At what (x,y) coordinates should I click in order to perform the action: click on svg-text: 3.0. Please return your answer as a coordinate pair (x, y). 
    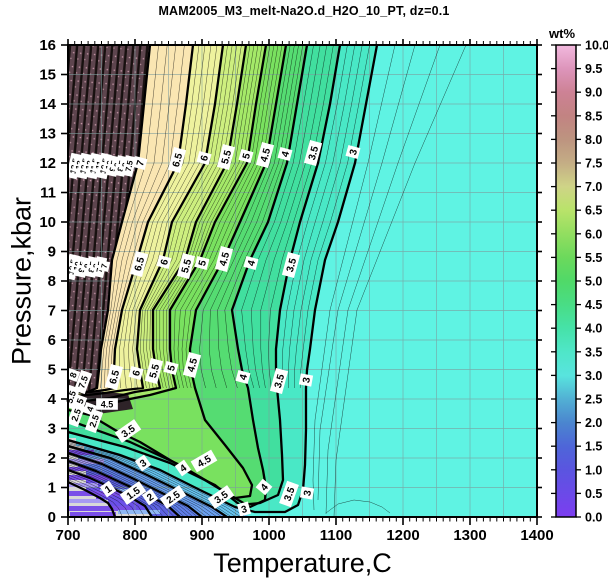
    Looking at the image, I should click on (593, 376).